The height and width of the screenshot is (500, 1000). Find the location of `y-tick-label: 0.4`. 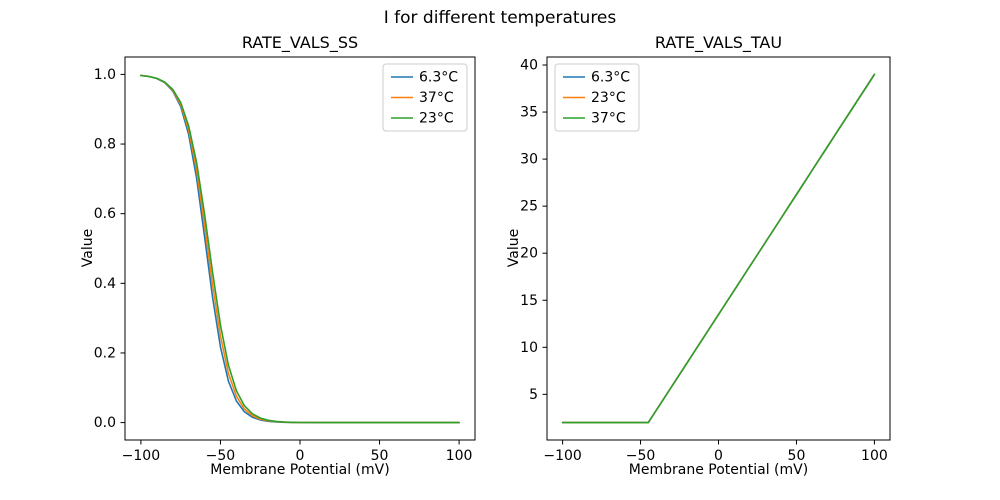

y-tick-label: 0.4 is located at coordinates (105, 284).